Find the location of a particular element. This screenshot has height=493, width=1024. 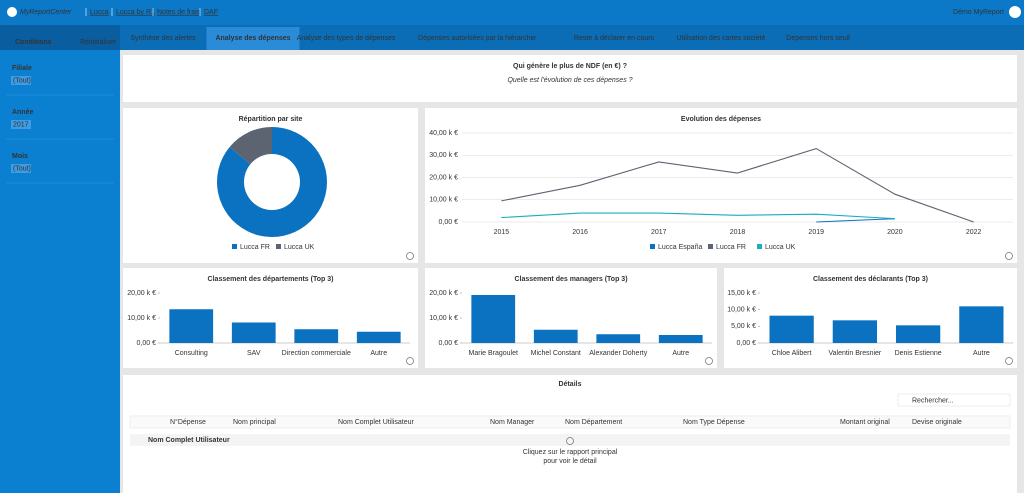

column-header: N°Dépense is located at coordinates (188, 422).